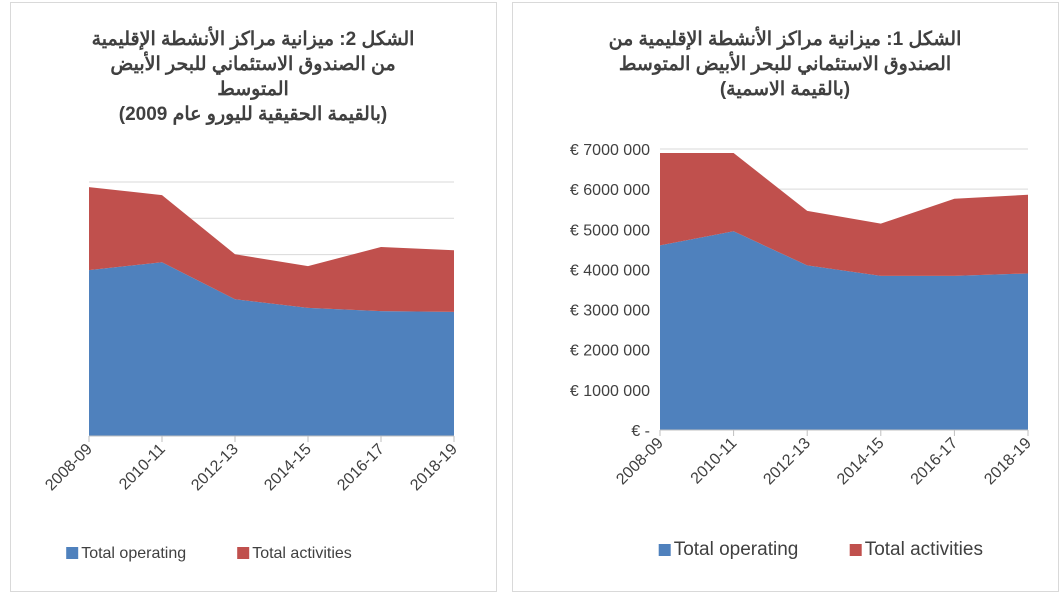  I want to click on y-tick-label: € 1000 000, so click(610, 391).